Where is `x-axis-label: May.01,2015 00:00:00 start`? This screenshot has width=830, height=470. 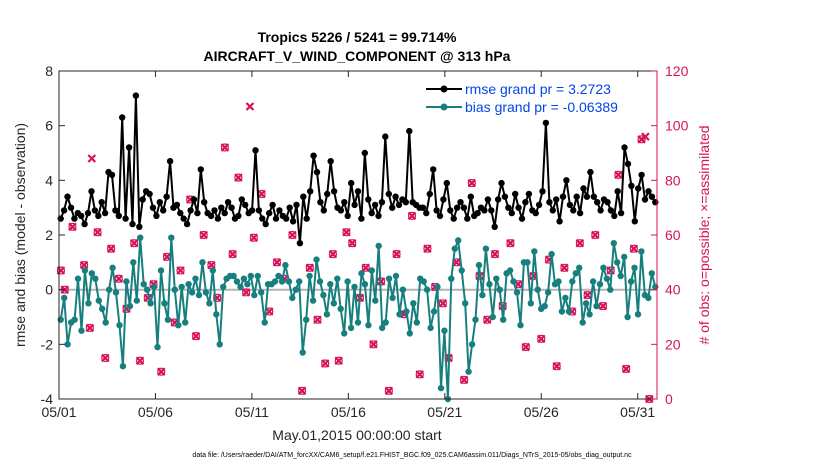 x-axis-label: May.01,2015 00:00:00 start is located at coordinates (357, 435).